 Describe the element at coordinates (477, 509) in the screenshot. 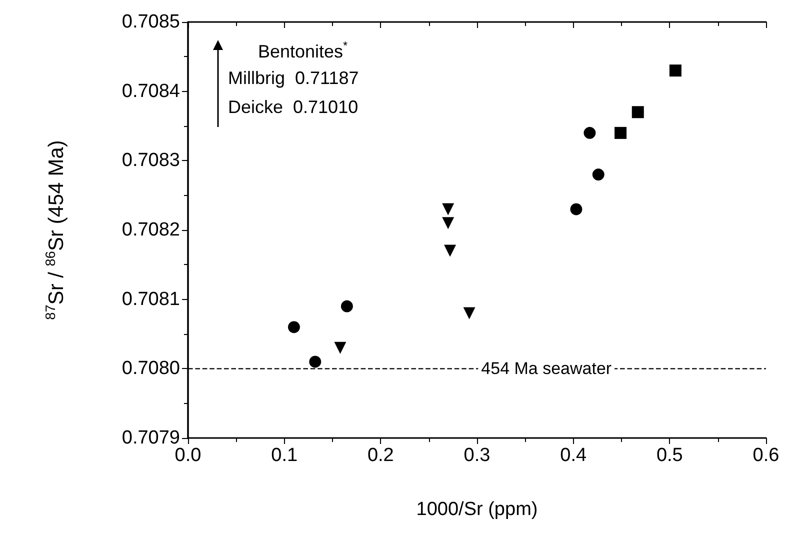

I see `x-axis-title: 1000/Sr (ppm)` at that location.